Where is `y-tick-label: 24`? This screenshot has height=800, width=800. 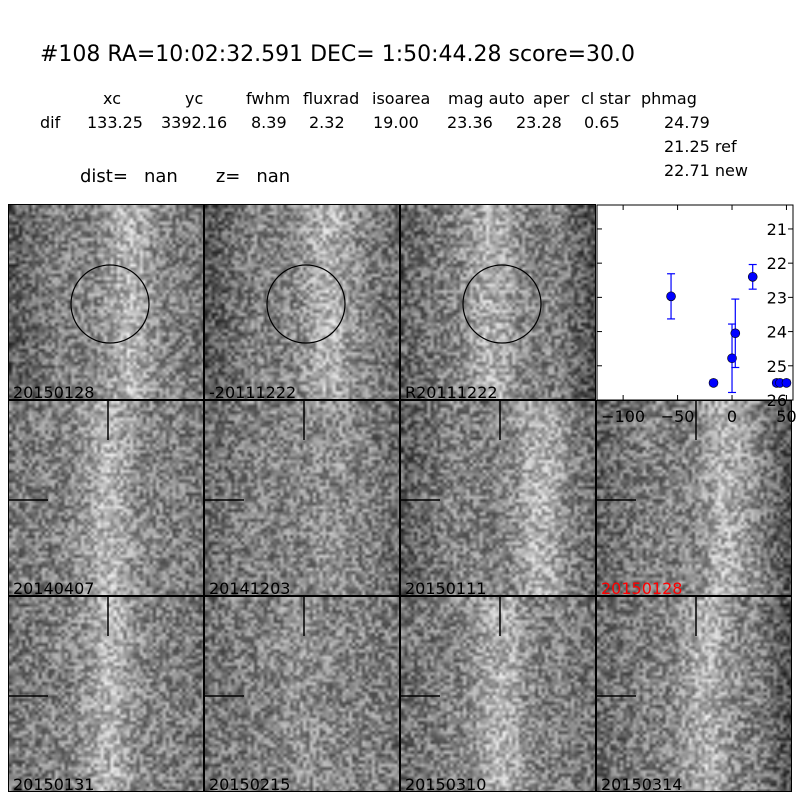 y-tick-label: 24 is located at coordinates (777, 332).